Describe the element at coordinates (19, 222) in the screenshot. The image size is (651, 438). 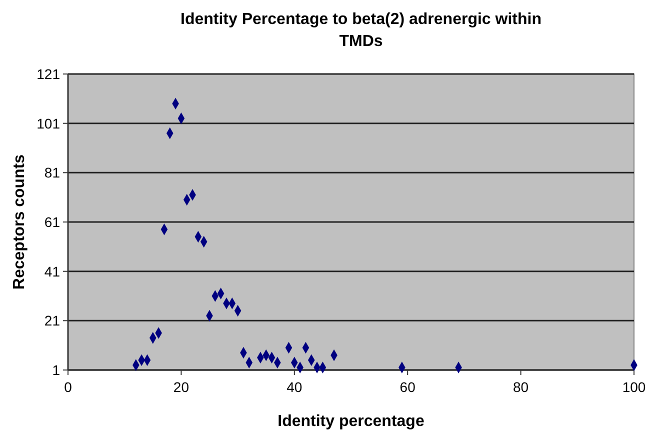
I see `y-axis-title: Receptors counts` at that location.